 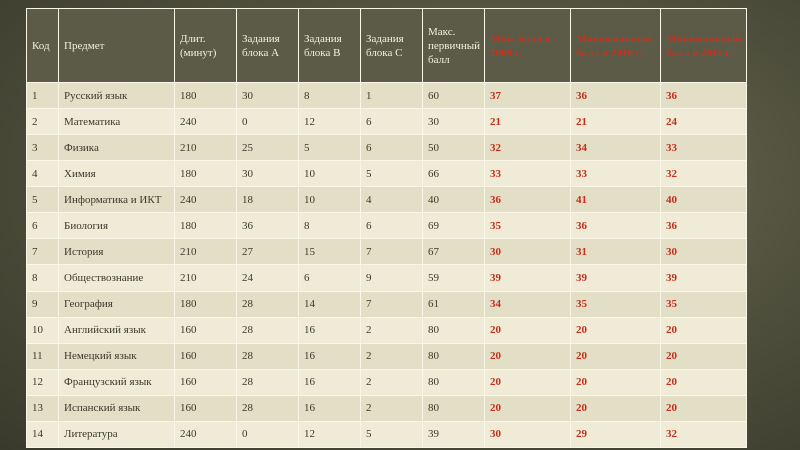 What do you see at coordinates (453, 200) in the screenshot?
I see `cell-max-score: 40` at bounding box center [453, 200].